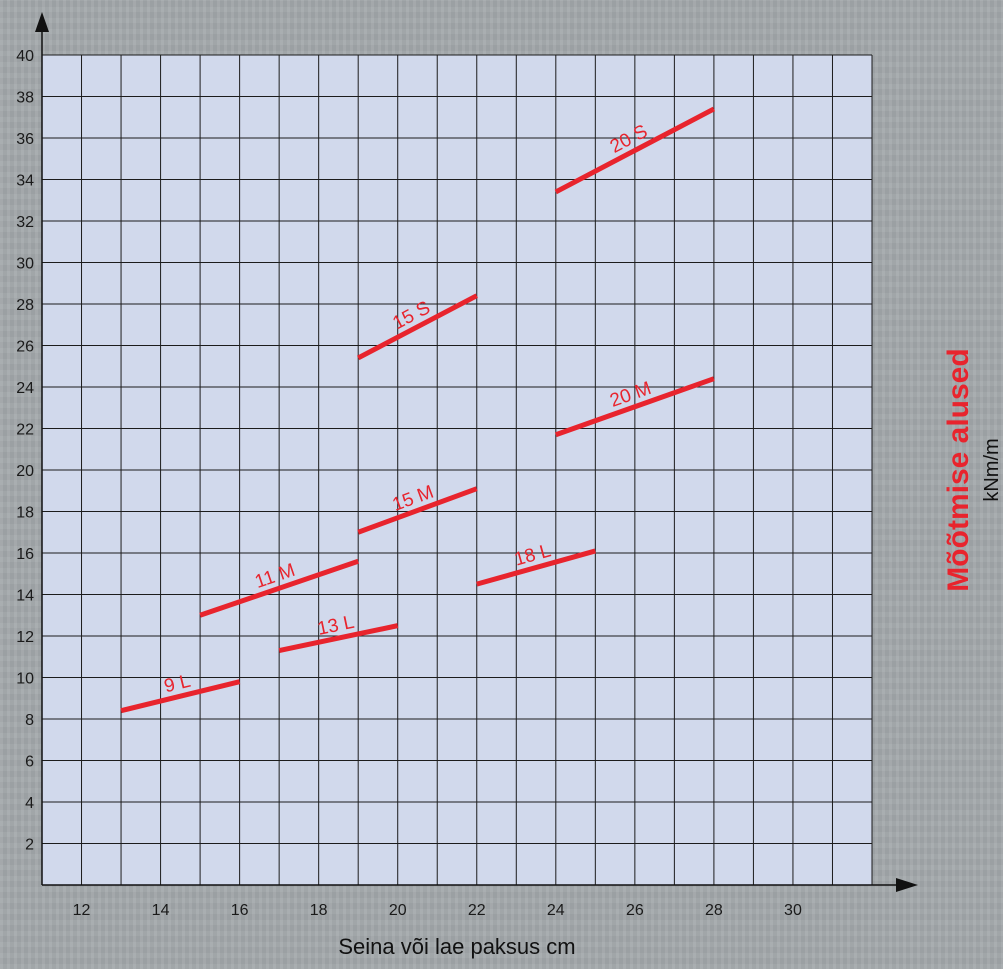  Describe the element at coordinates (456, 946) in the screenshot. I see `x-axis-label: Seina või lae paksus cm` at that location.